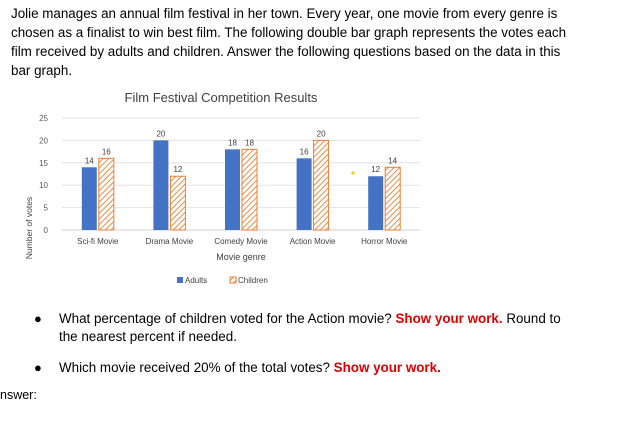 The image size is (634, 430). What do you see at coordinates (46, 230) in the screenshot?
I see `y-tick-label: 0` at bounding box center [46, 230].